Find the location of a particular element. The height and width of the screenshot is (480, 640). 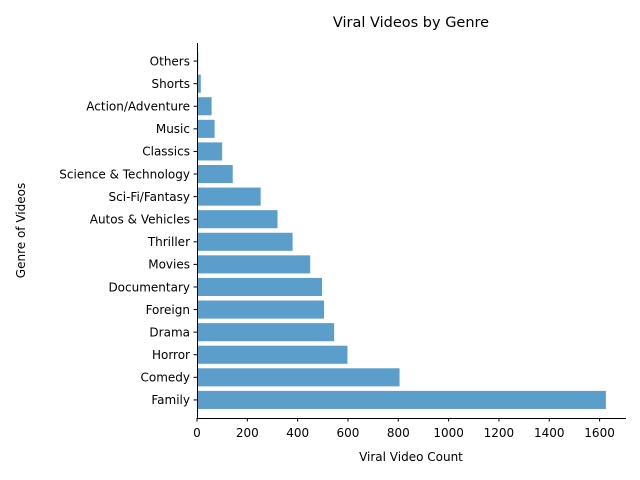

x-axis-label: Viral Video Count is located at coordinates (411, 457).